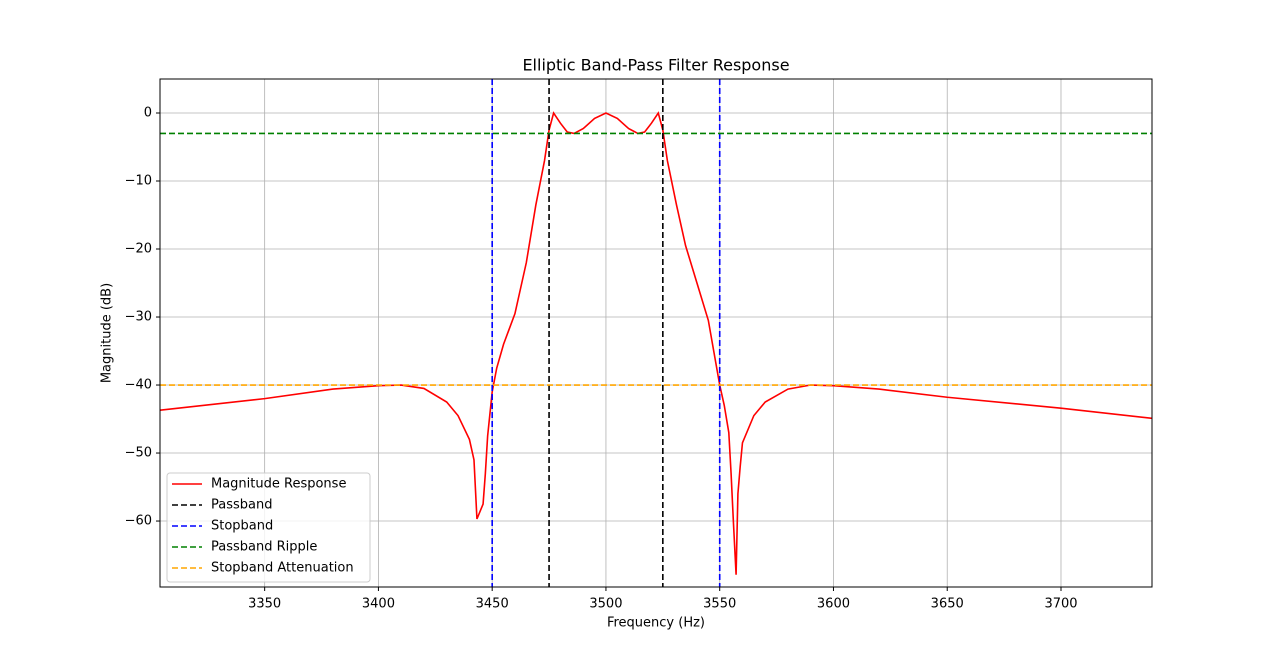 The height and width of the screenshot is (664, 1280). I want to click on y-tick-label: −30, so click(138, 317).